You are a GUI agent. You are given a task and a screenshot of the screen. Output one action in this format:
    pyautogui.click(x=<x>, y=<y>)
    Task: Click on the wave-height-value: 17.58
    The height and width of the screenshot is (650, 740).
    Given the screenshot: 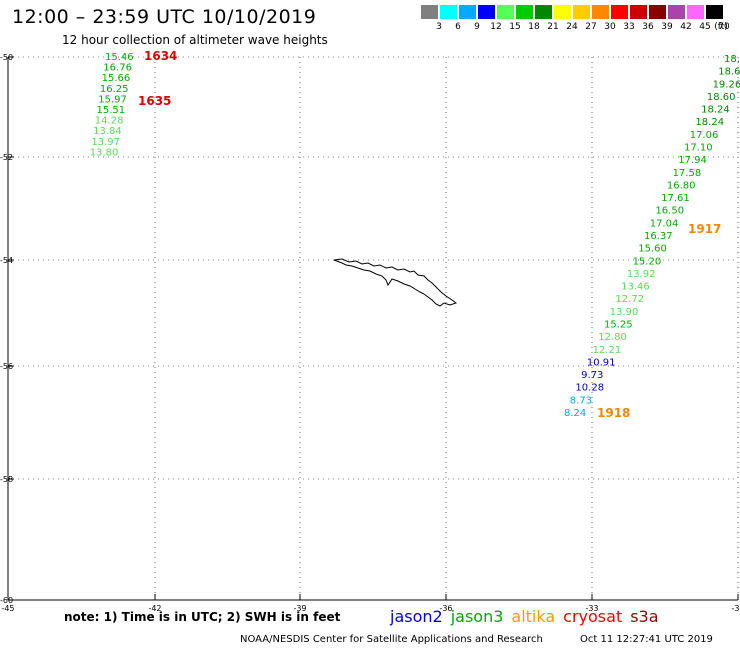 What is the action you would take?
    pyautogui.click(x=687, y=173)
    